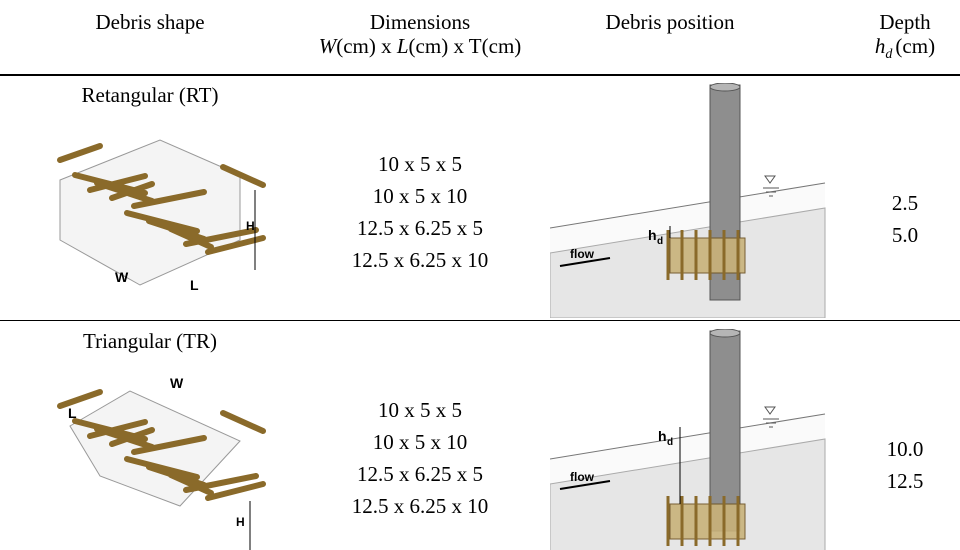  I want to click on shape-name: Retangular (RT), so click(150, 95).